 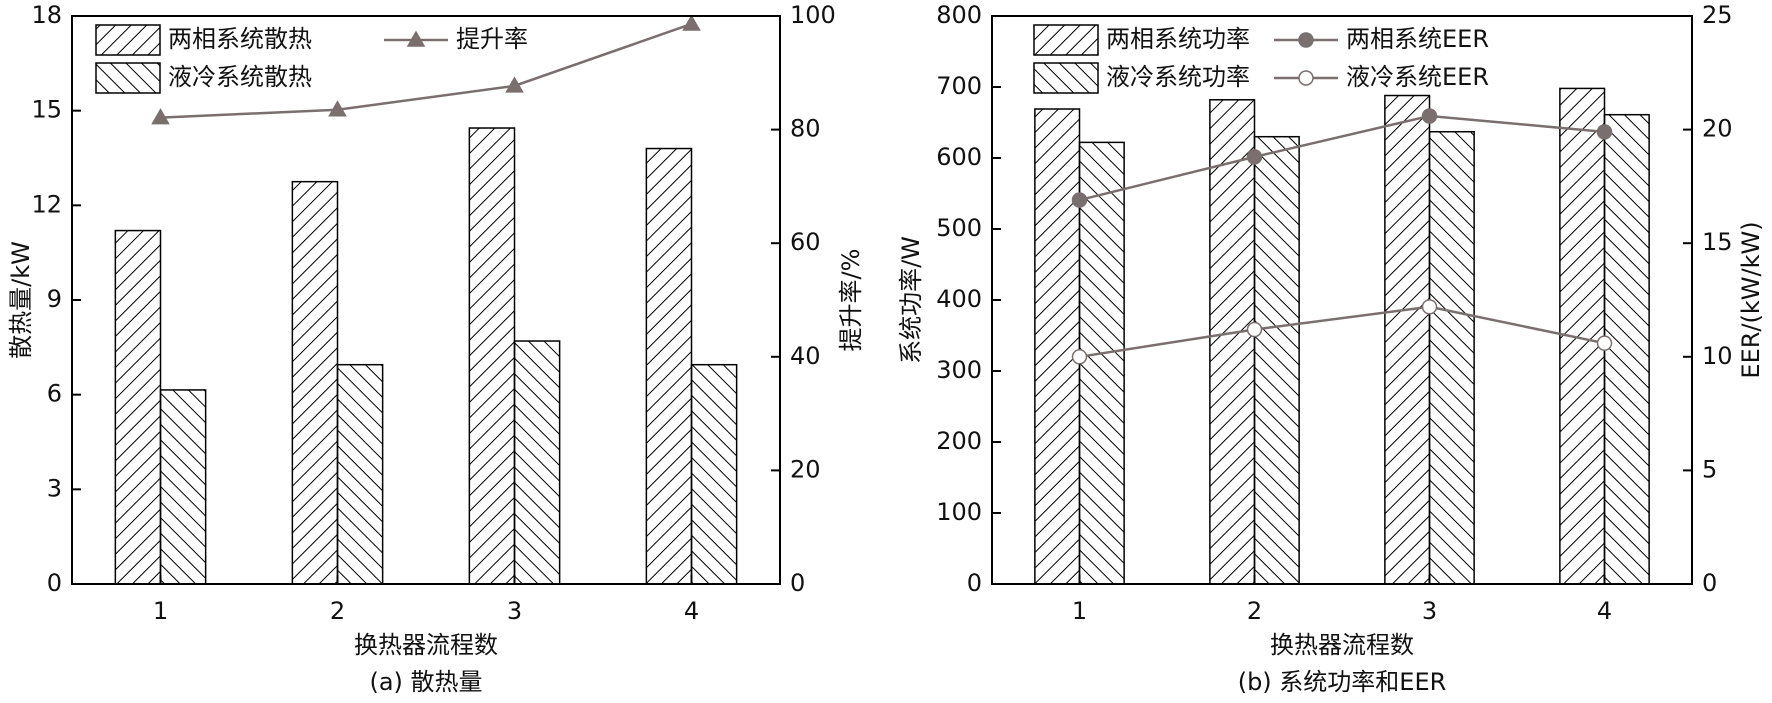 What do you see at coordinates (1709, 469) in the screenshot?
I see `y2-tick-label: 5` at bounding box center [1709, 469].